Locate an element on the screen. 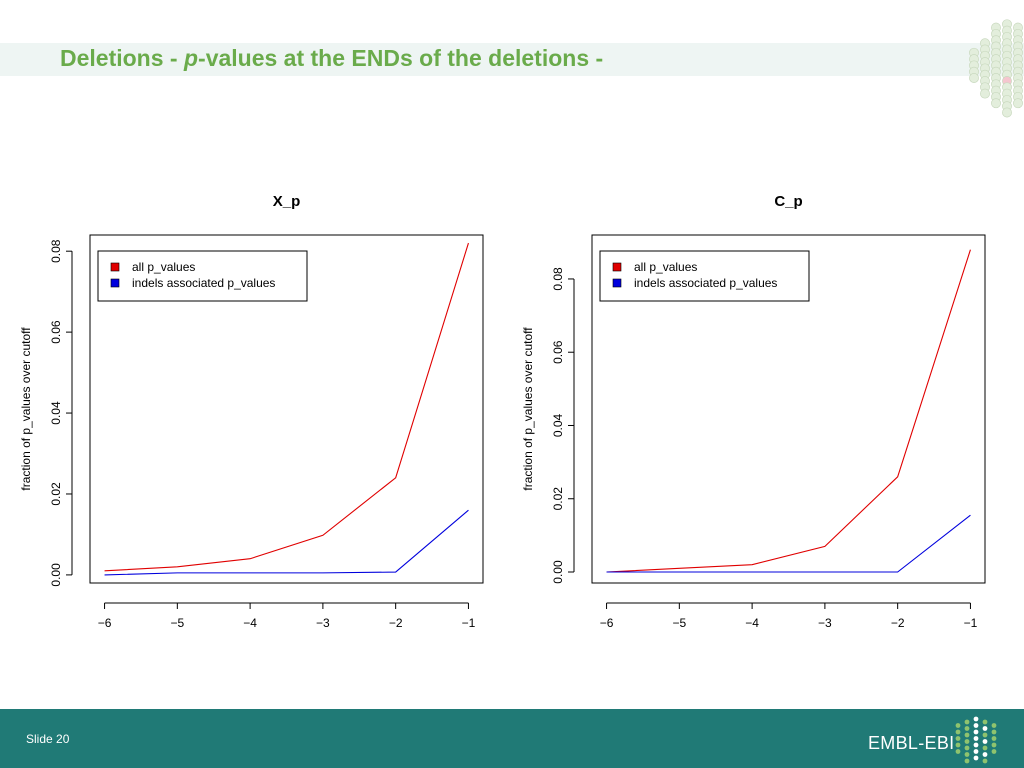  chart-title: C_p is located at coordinates (788, 201).